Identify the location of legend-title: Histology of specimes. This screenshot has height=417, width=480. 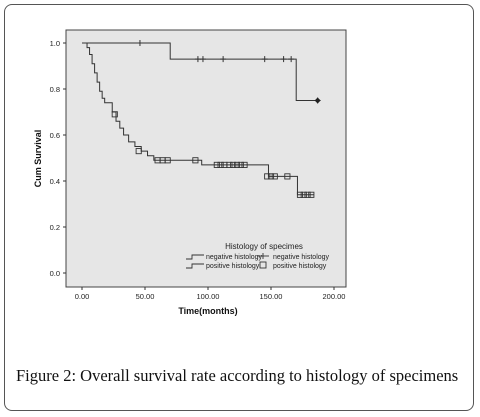
(264, 246).